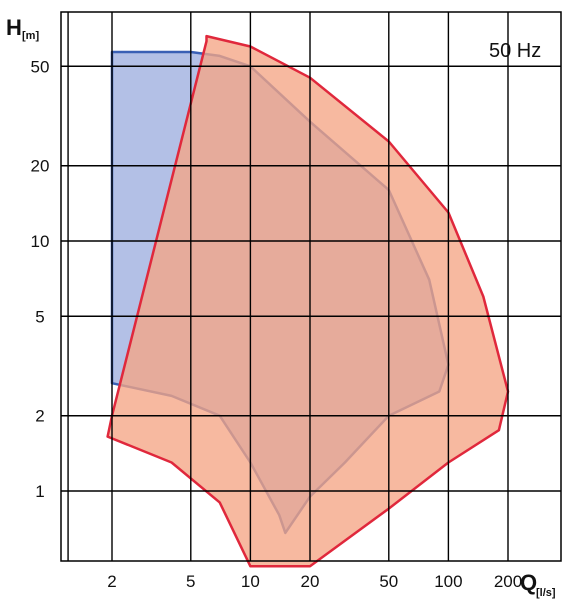 Image resolution: width=568 pixels, height=601 pixels. Describe the element at coordinates (448, 581) in the screenshot. I see `x-tick-label: 100` at that location.